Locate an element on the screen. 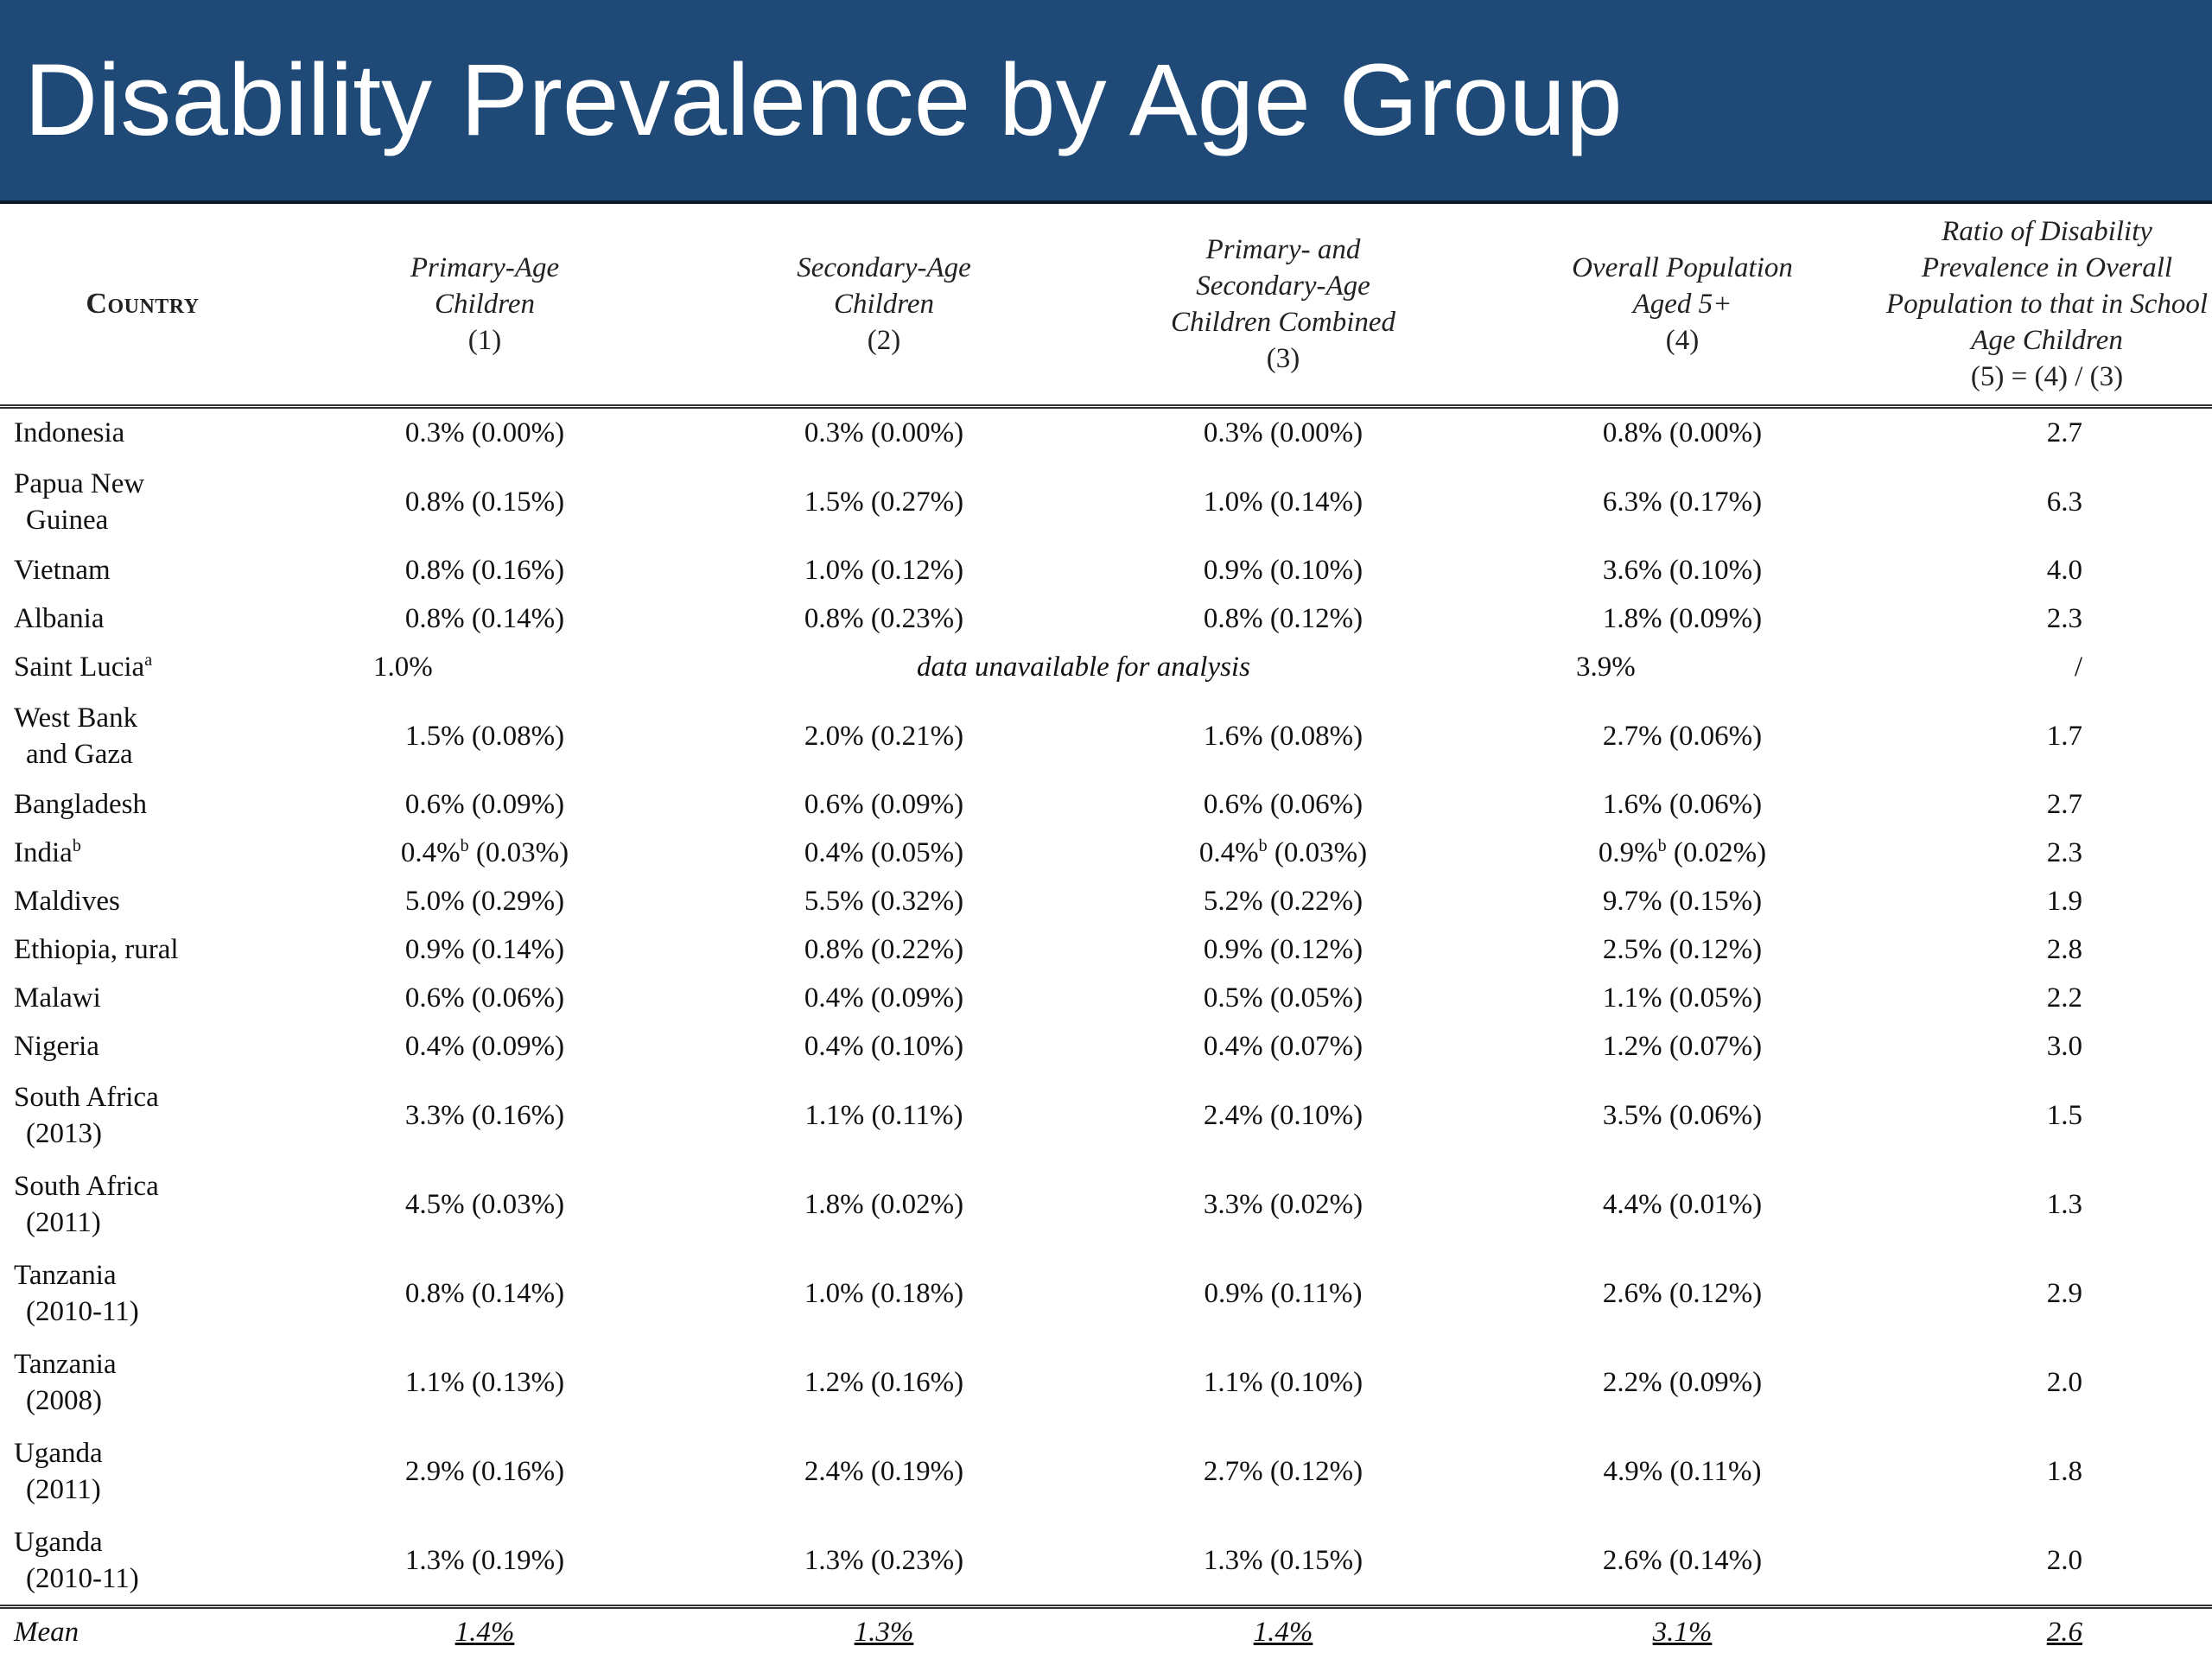 The image size is (2212, 1659). country-line: Papua New is located at coordinates (79, 483).